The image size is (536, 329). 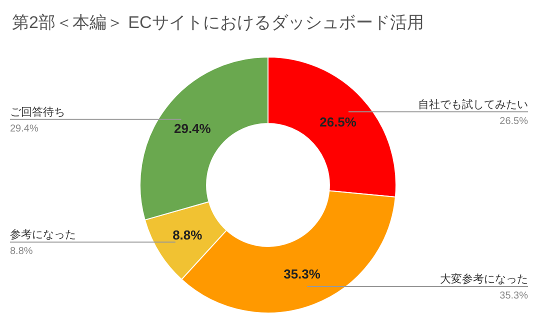 I want to click on data-label: 35.3%, so click(x=302, y=274).